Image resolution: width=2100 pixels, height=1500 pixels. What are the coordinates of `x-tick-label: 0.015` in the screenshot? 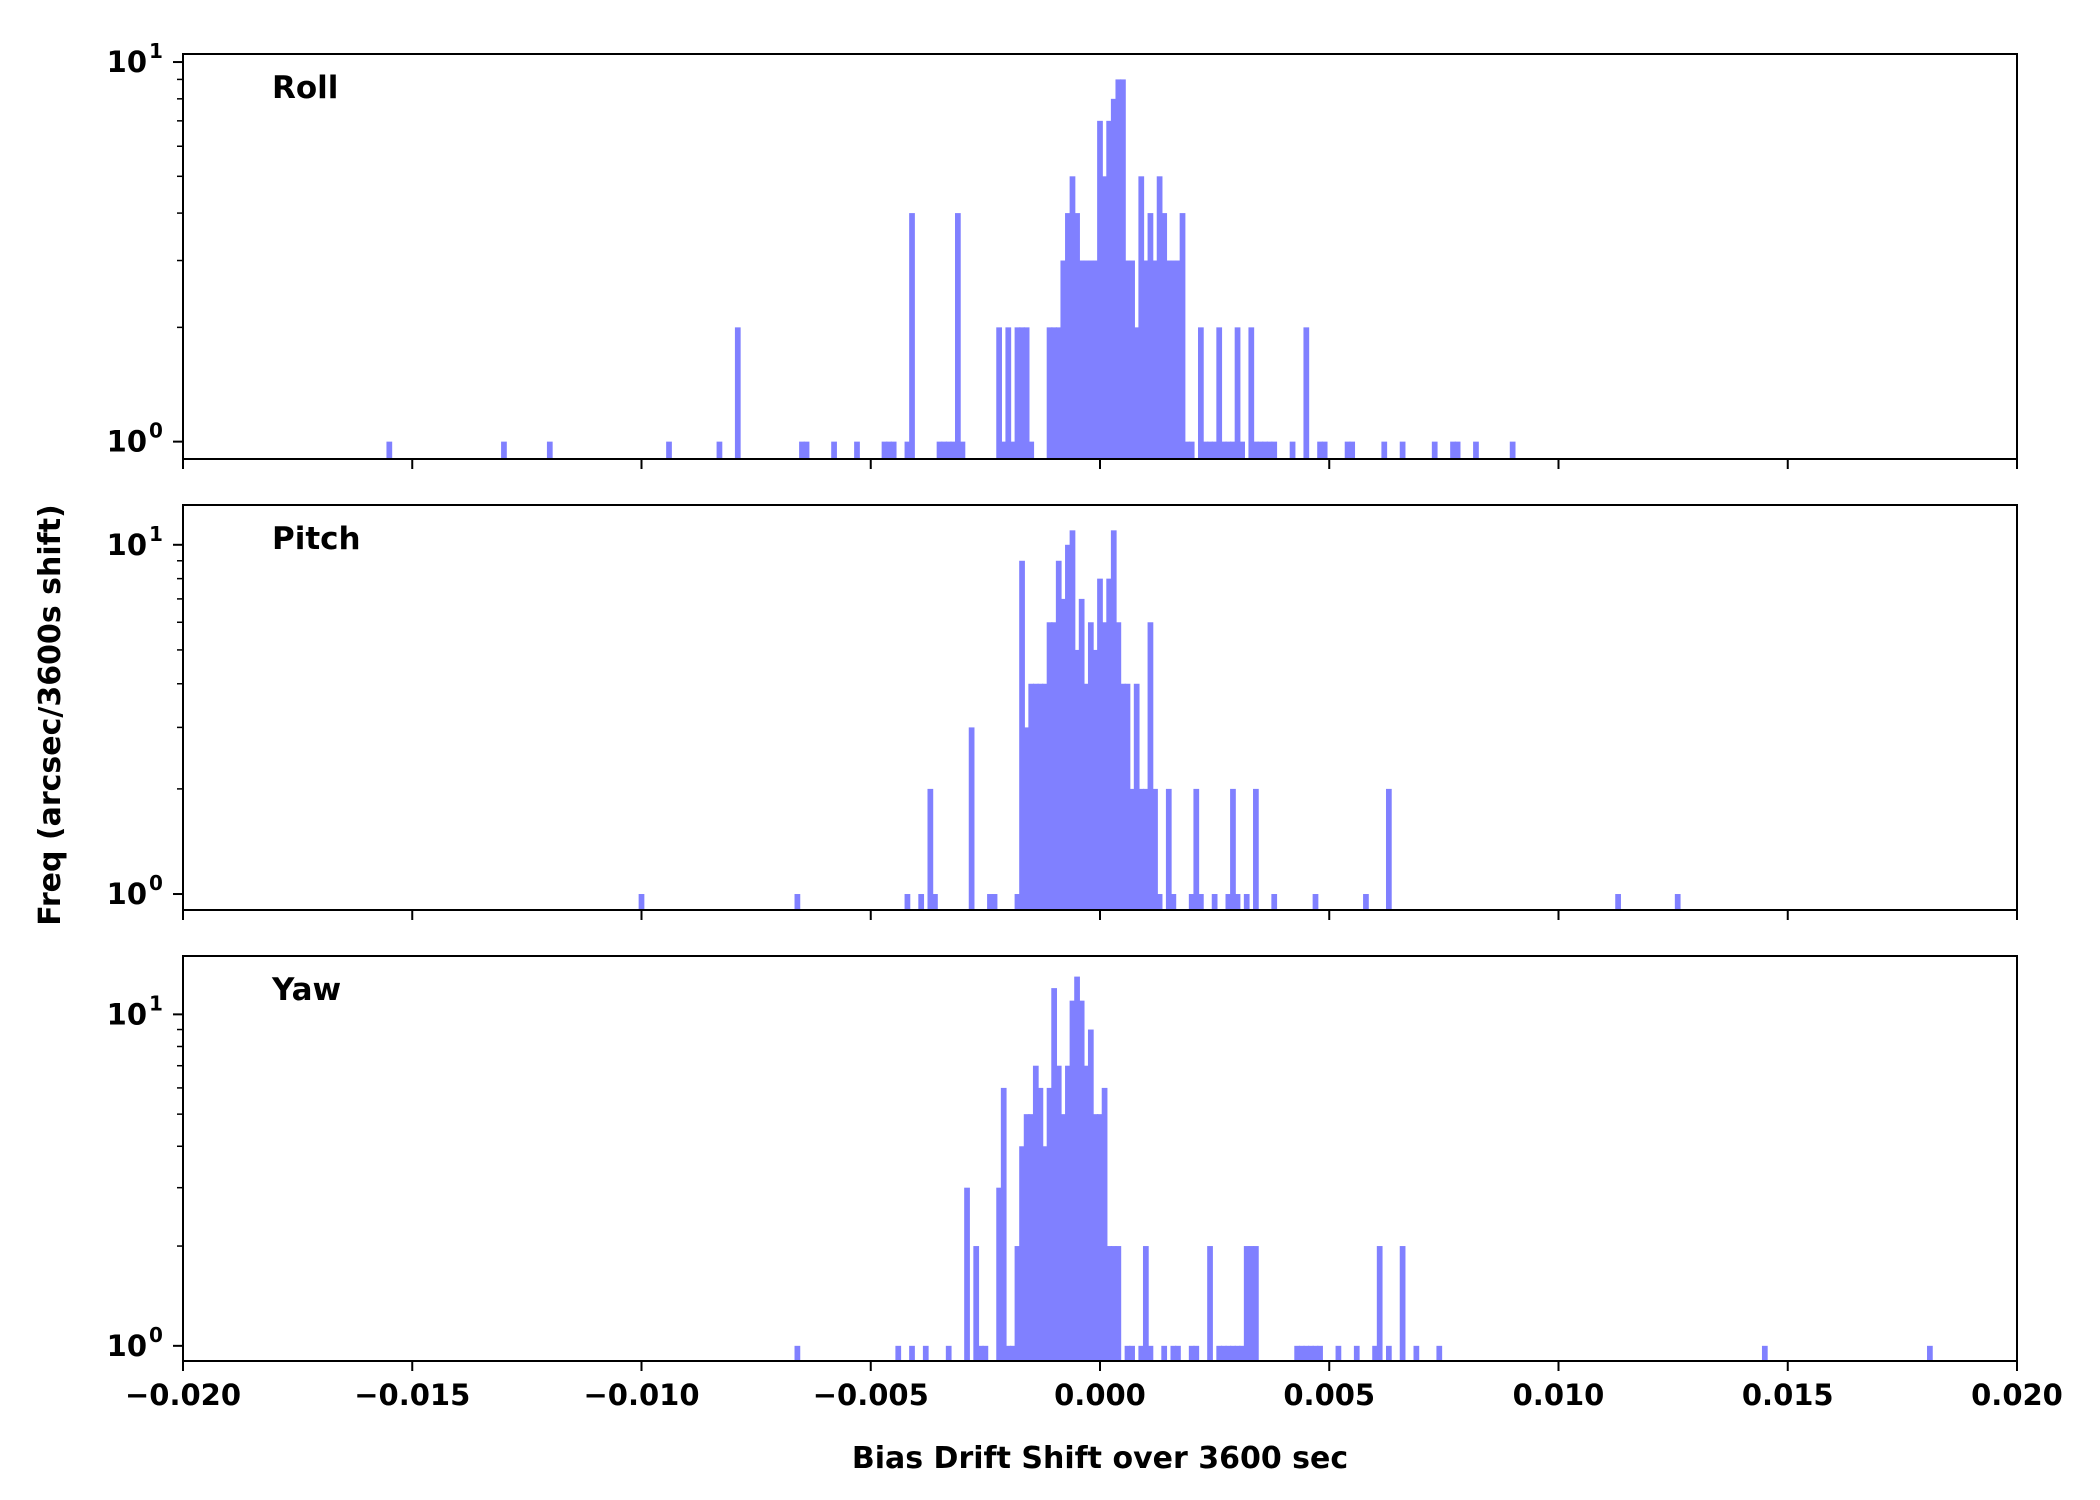 It's located at (1788, 1395).